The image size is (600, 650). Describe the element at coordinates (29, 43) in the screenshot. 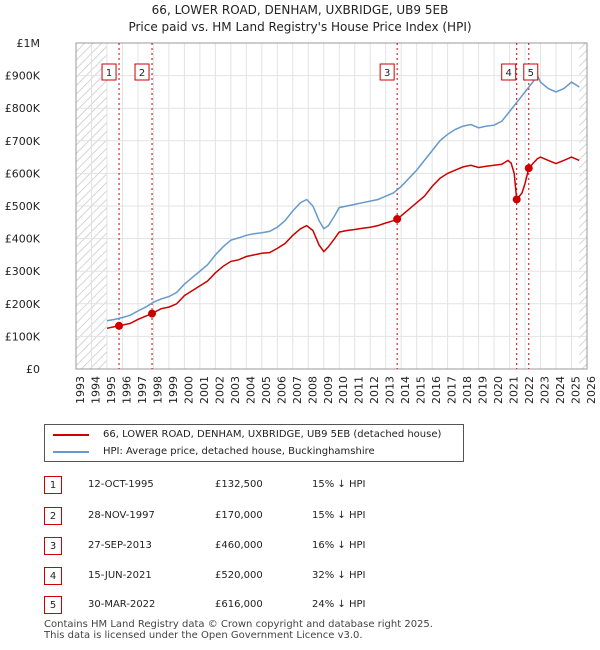

I see `y-tick-label: £1M` at that location.